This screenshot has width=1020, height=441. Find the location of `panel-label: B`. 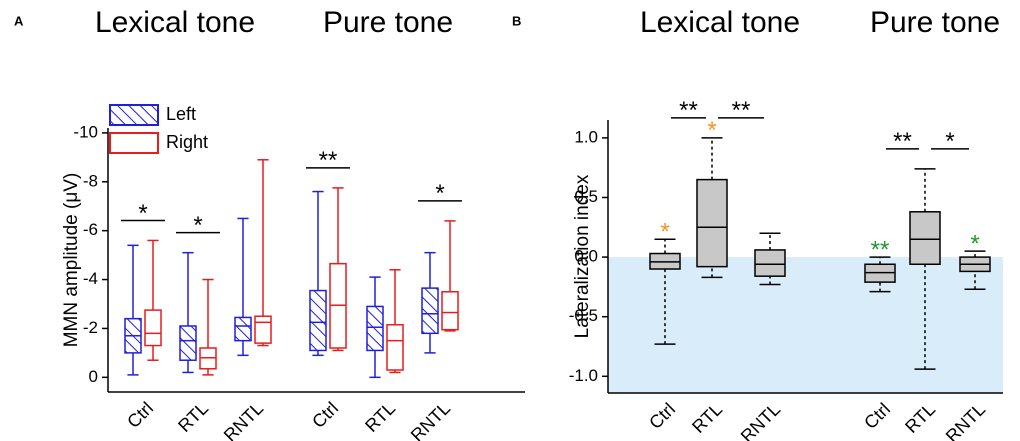

panel-label: B is located at coordinates (516, 20).